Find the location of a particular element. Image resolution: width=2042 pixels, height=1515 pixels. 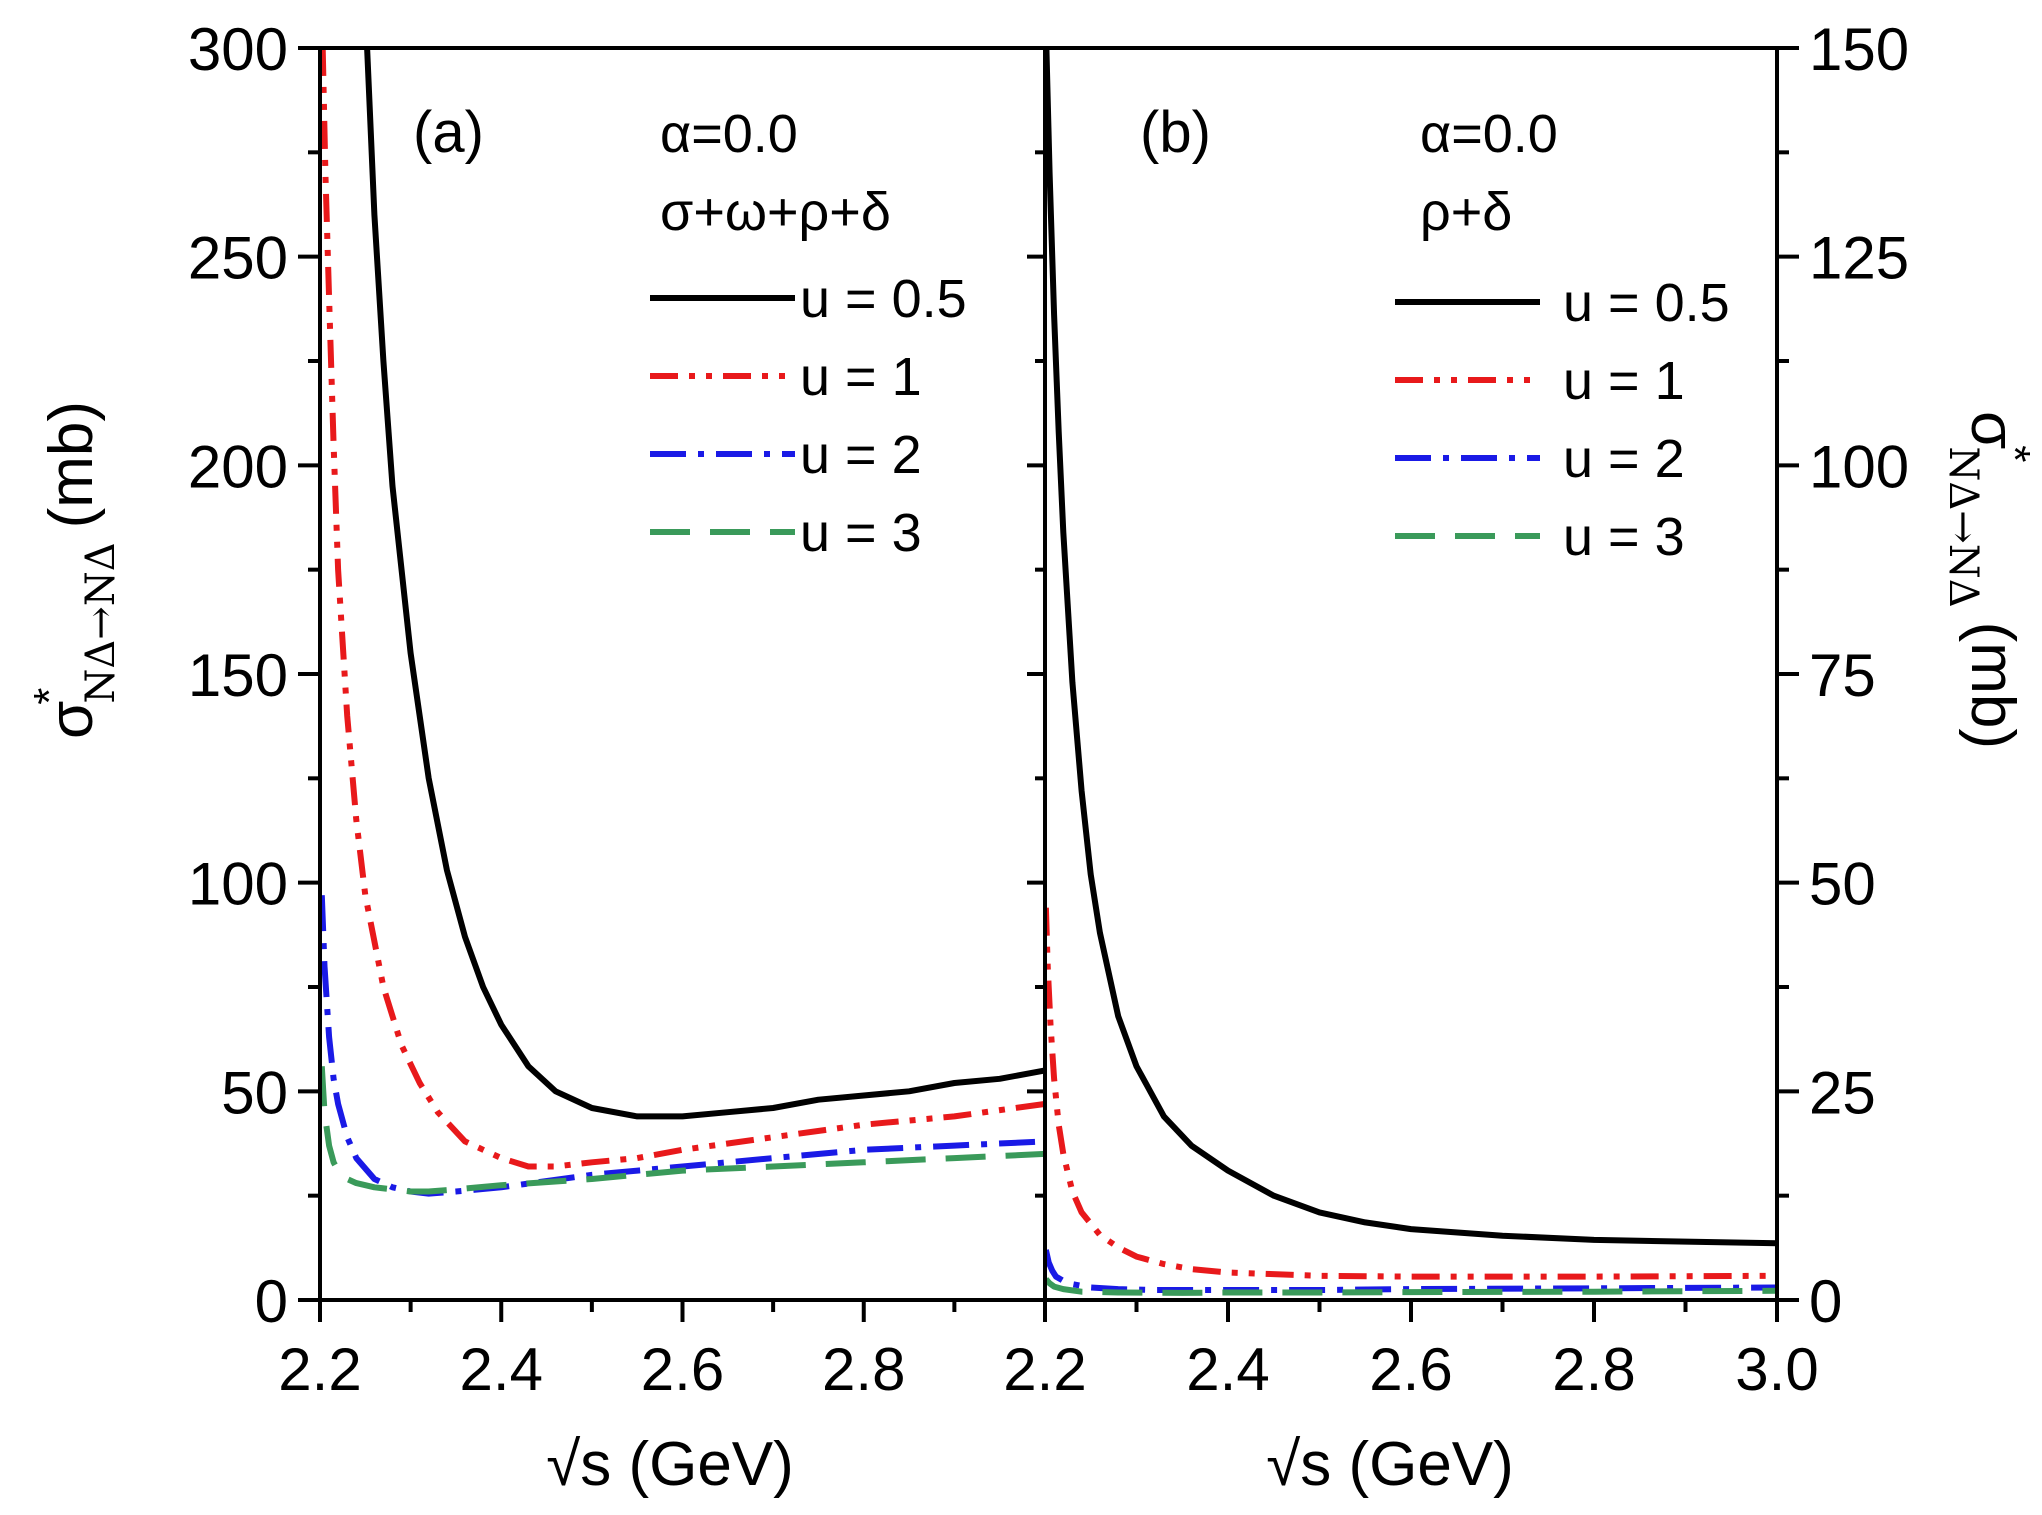

y-axis-title-right: σ*NΔ→NΔ (mb) is located at coordinates (1989, 580).